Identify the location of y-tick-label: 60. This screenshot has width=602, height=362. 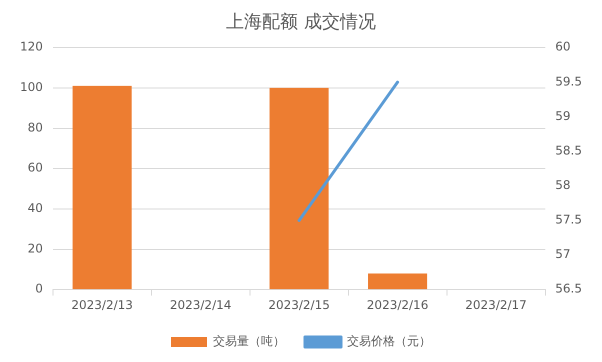
(35, 167).